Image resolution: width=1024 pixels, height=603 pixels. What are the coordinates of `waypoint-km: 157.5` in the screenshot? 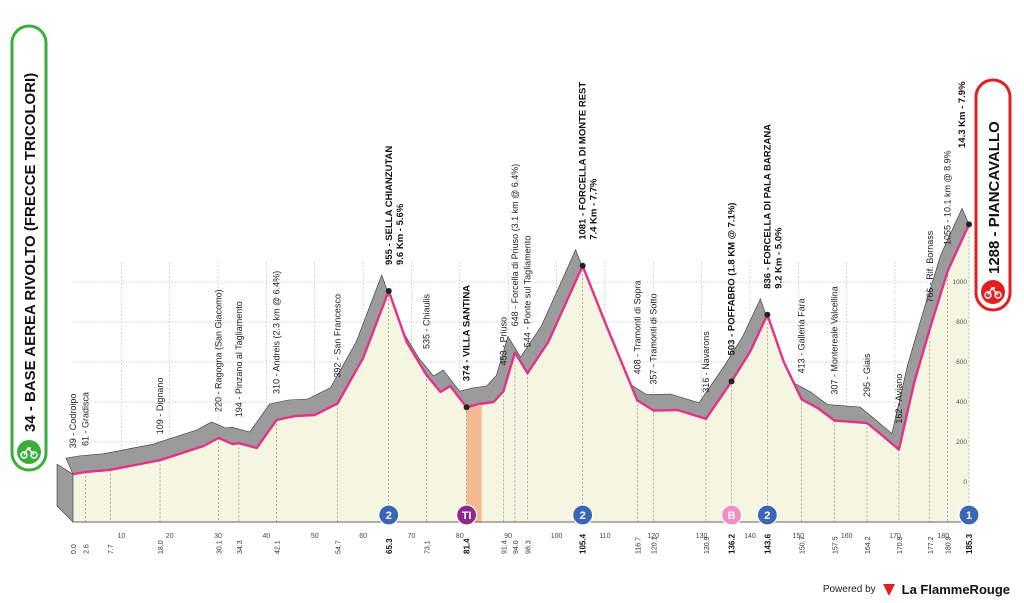 It's located at (836, 545).